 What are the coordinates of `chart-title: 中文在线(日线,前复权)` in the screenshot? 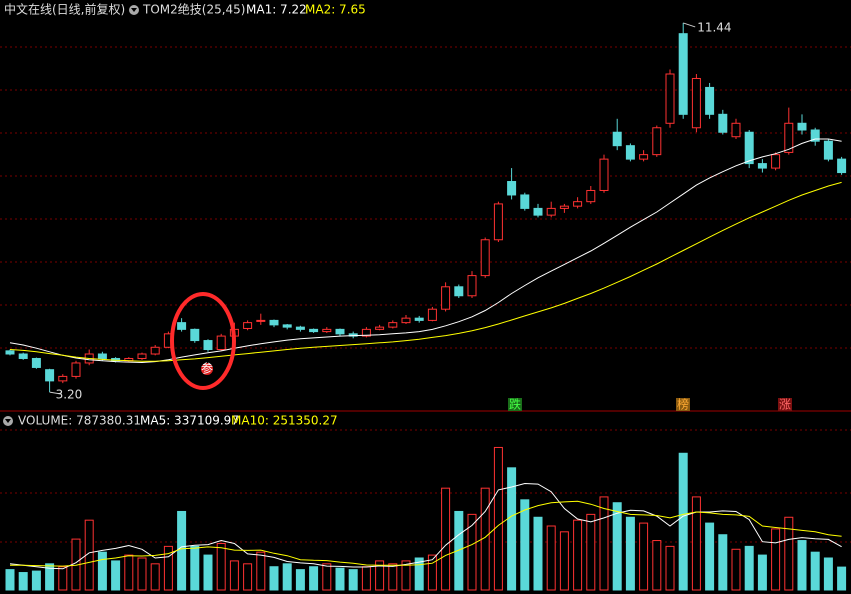 It's located at (64, 9).